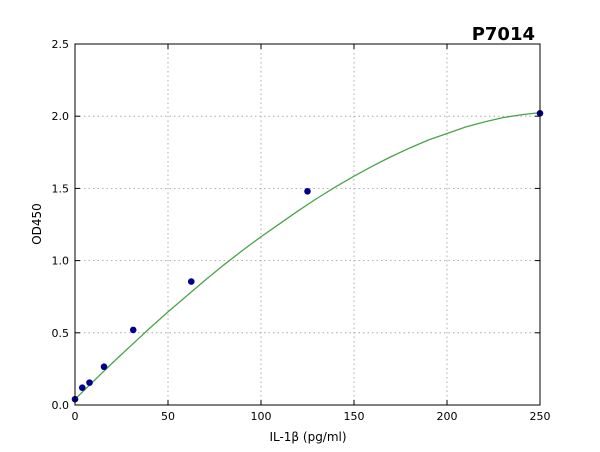  I want to click on x-tick-label: 50, so click(168, 416).